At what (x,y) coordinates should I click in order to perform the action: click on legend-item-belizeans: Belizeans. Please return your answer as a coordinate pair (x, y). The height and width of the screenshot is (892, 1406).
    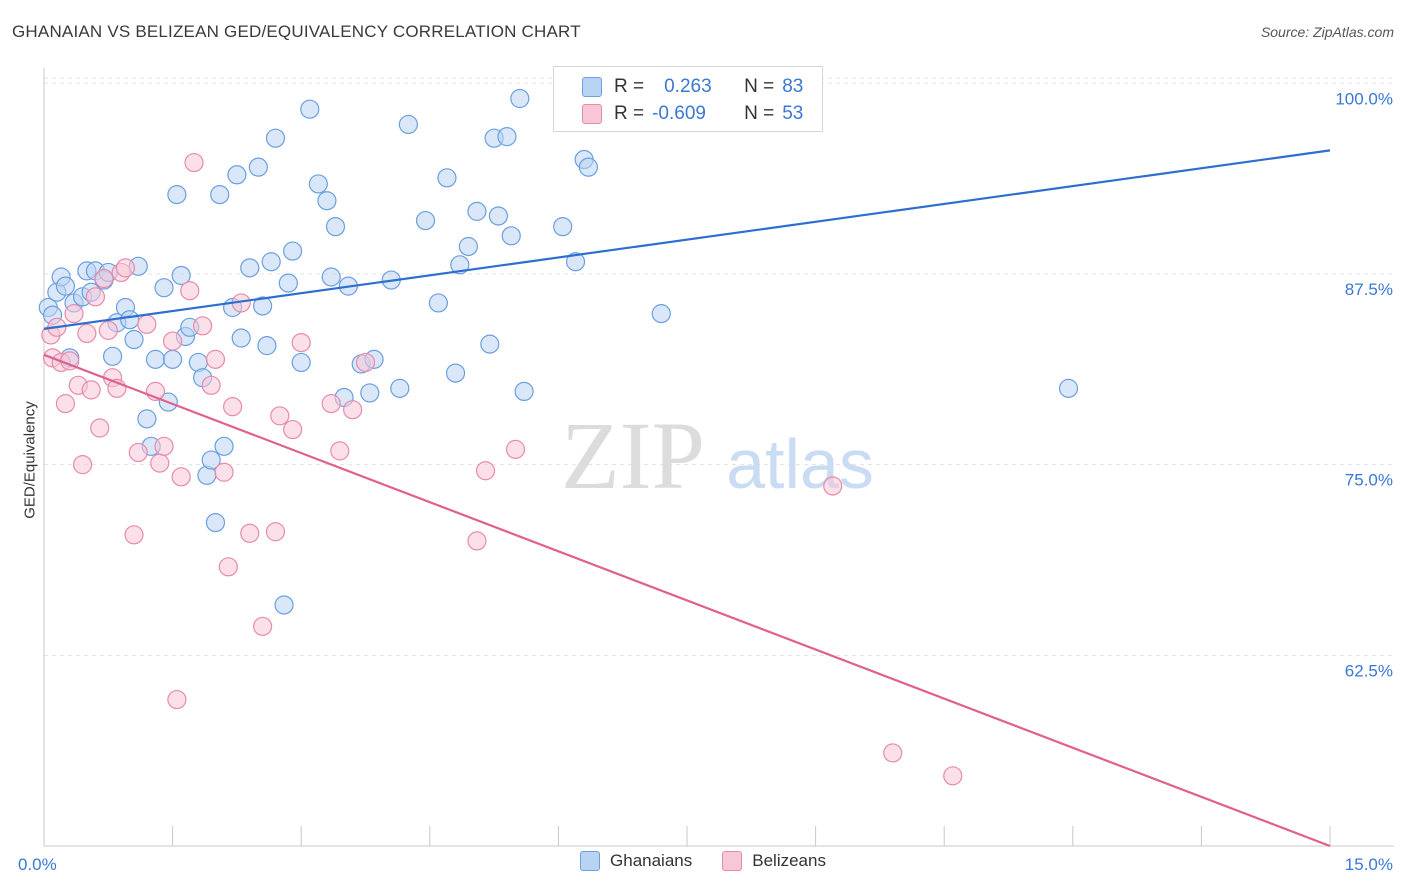
    Looking at the image, I should click on (774, 861).